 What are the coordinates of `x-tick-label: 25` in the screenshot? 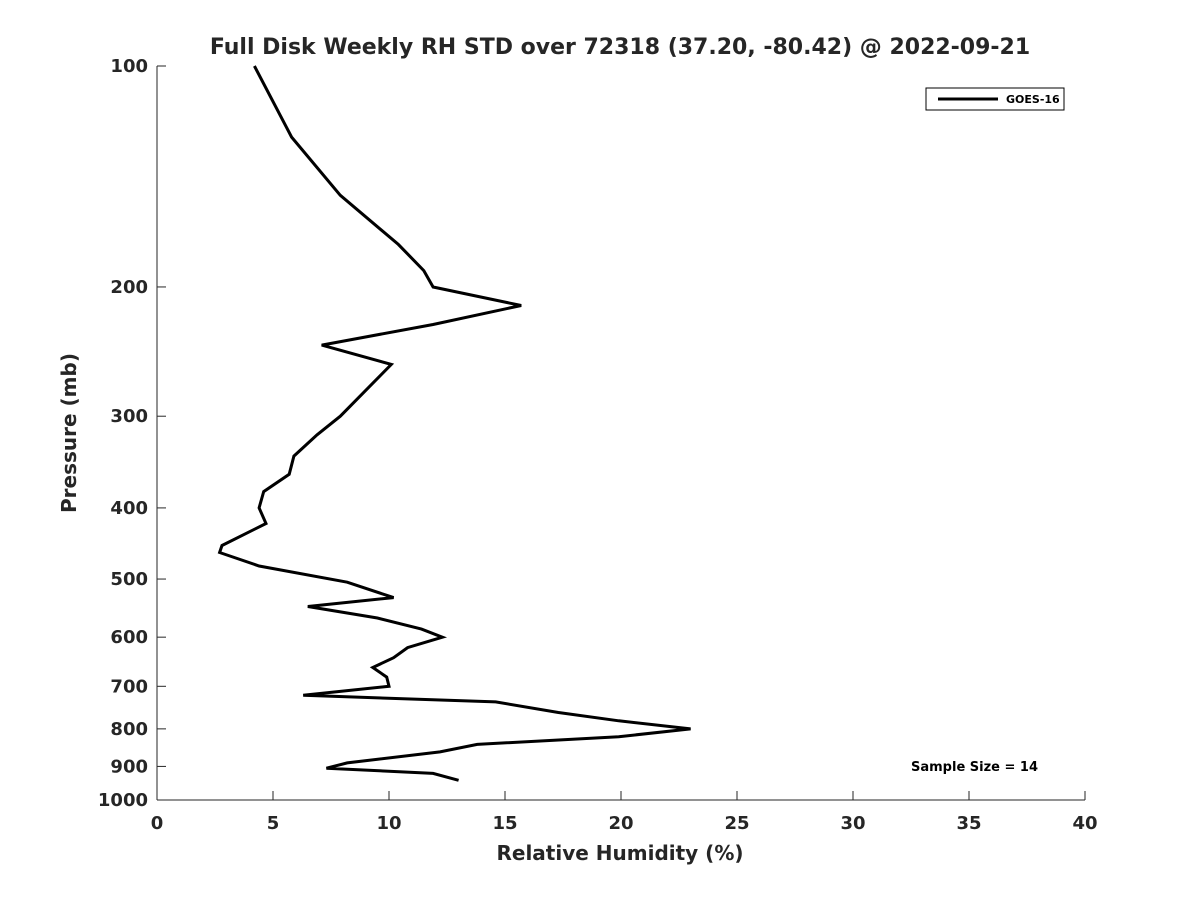 It's located at (736, 823).